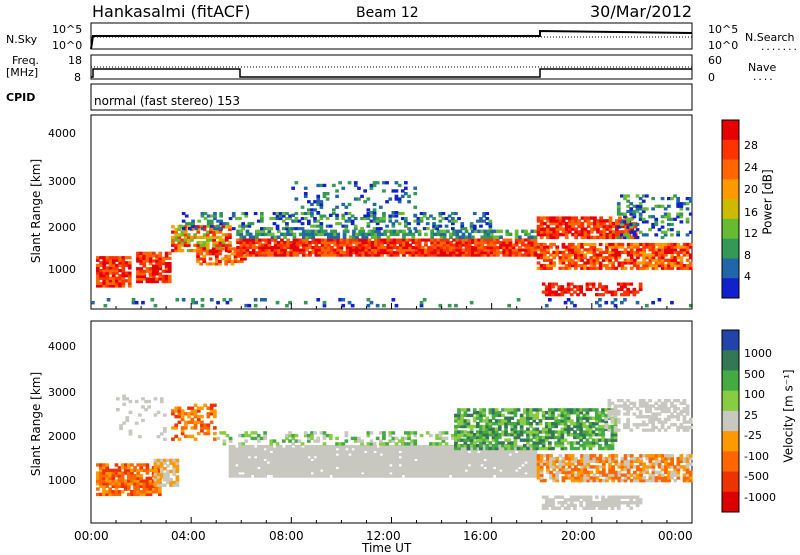 The height and width of the screenshot is (555, 800). What do you see at coordinates (541, 437) in the screenshot?
I see `velocity-cell-1915` at bounding box center [541, 437].